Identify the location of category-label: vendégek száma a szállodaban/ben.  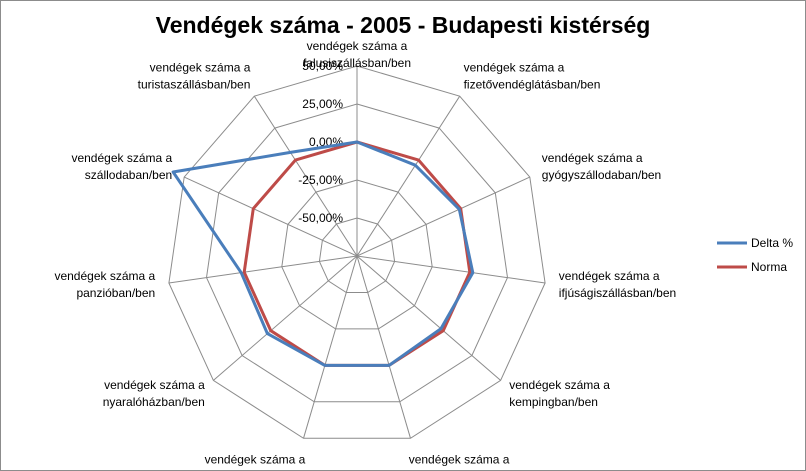
(121, 166).